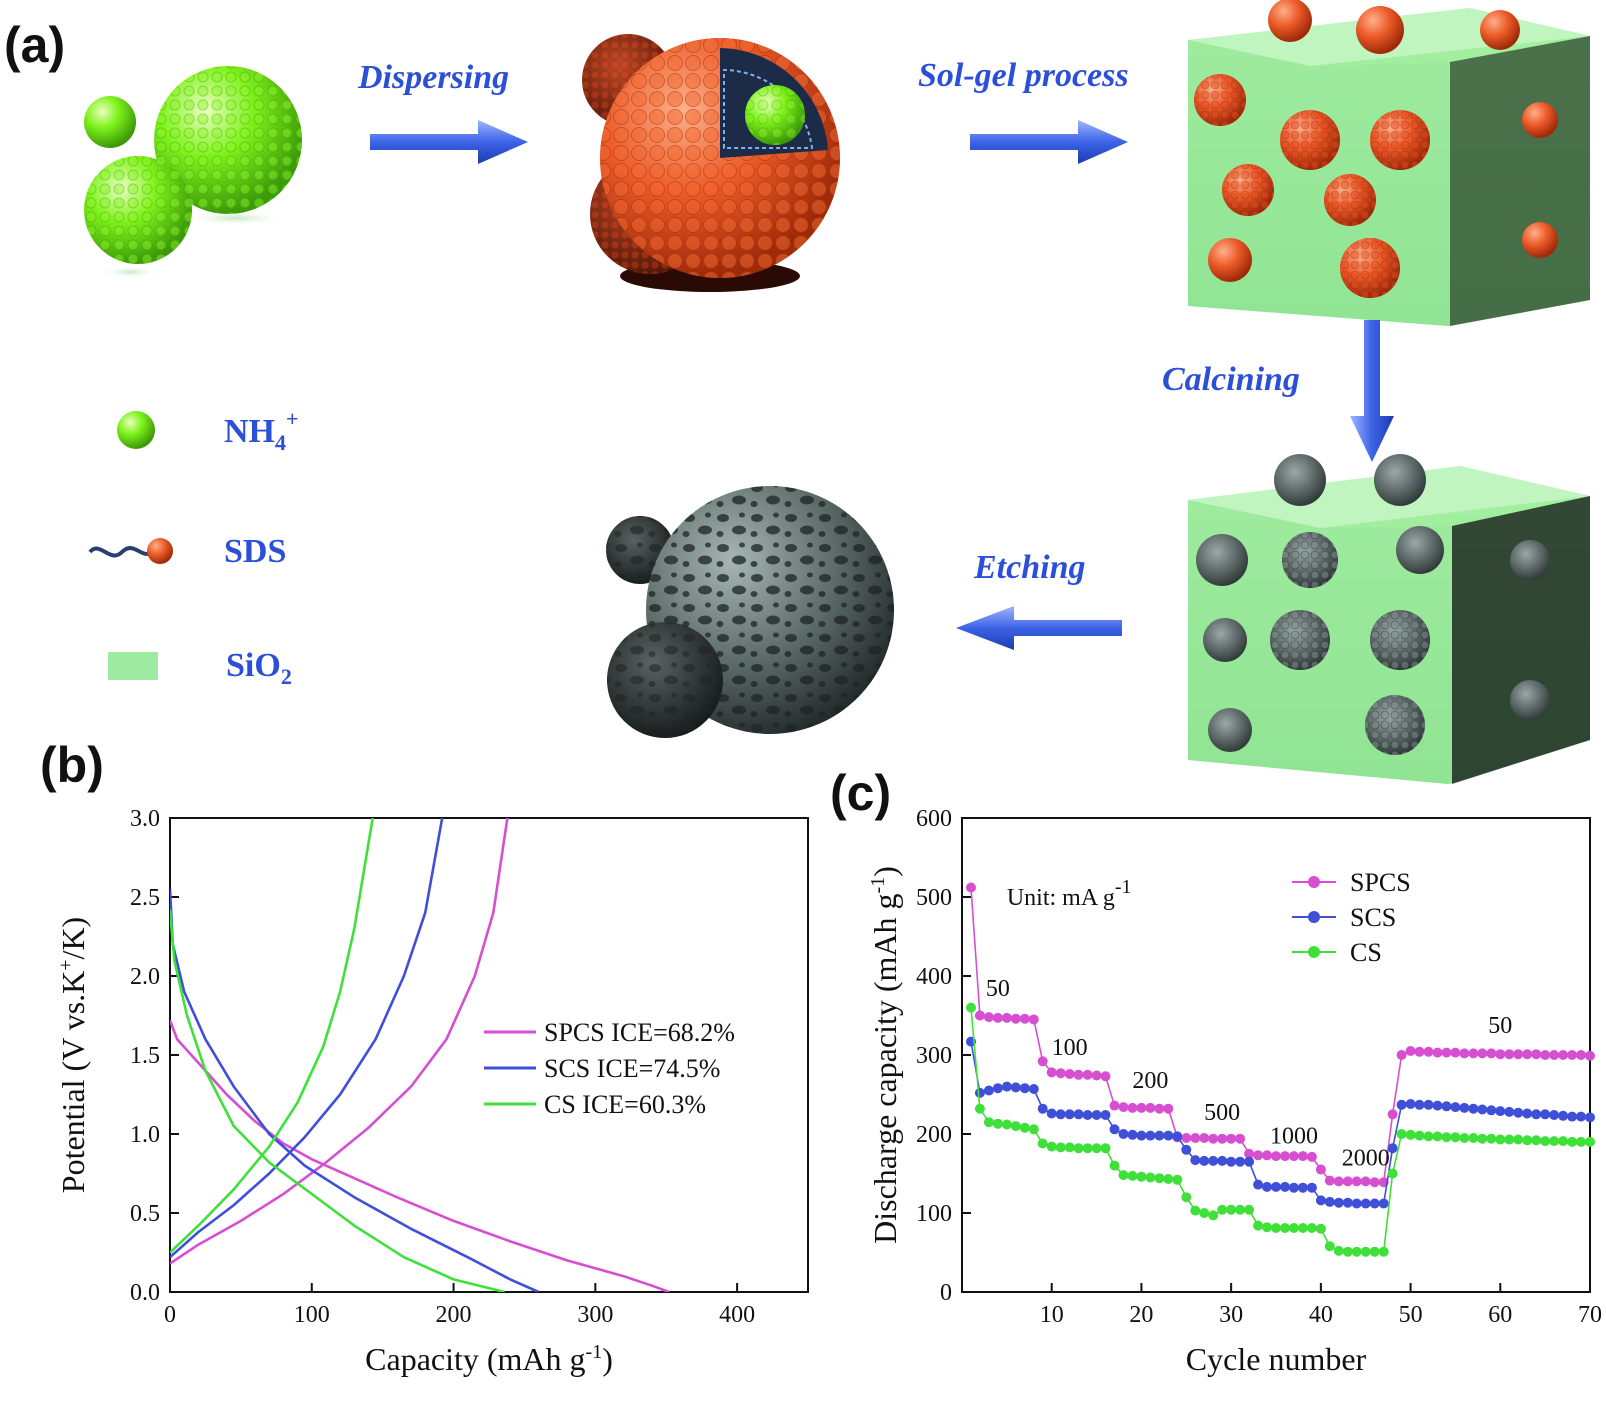  Describe the element at coordinates (998, 989) in the screenshot. I see `rate-label: 50` at that location.